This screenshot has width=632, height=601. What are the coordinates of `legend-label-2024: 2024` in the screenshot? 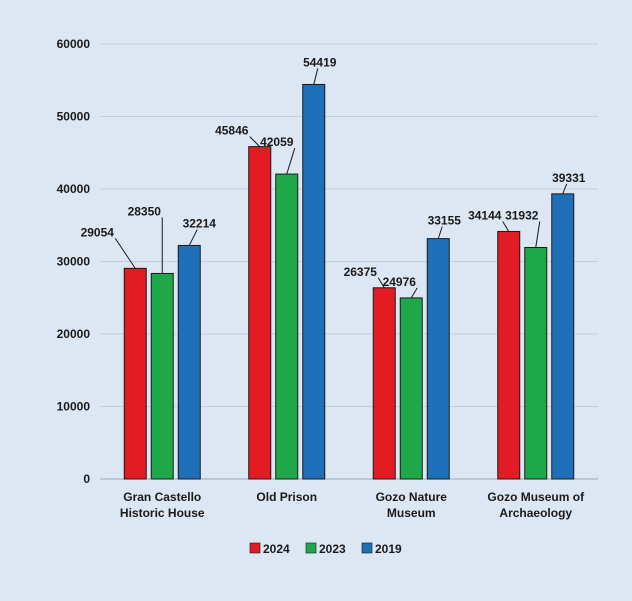 It's located at (276, 549).